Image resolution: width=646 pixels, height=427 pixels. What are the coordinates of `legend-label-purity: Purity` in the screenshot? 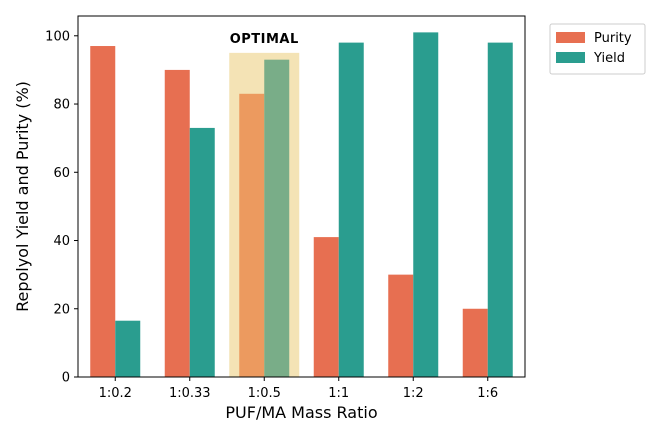 It's located at (613, 38).